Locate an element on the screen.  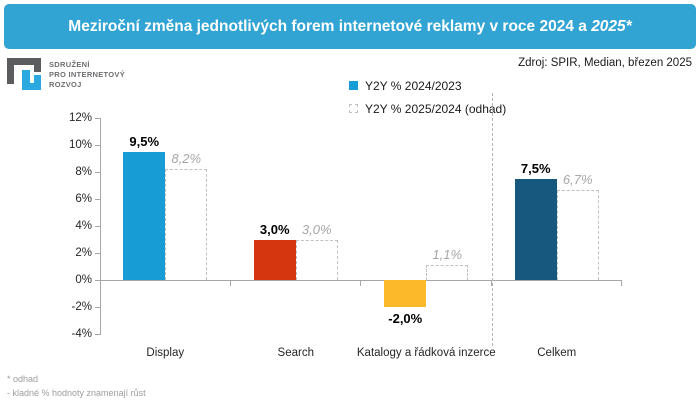
y-tick-label: 0% is located at coordinates (83, 280).